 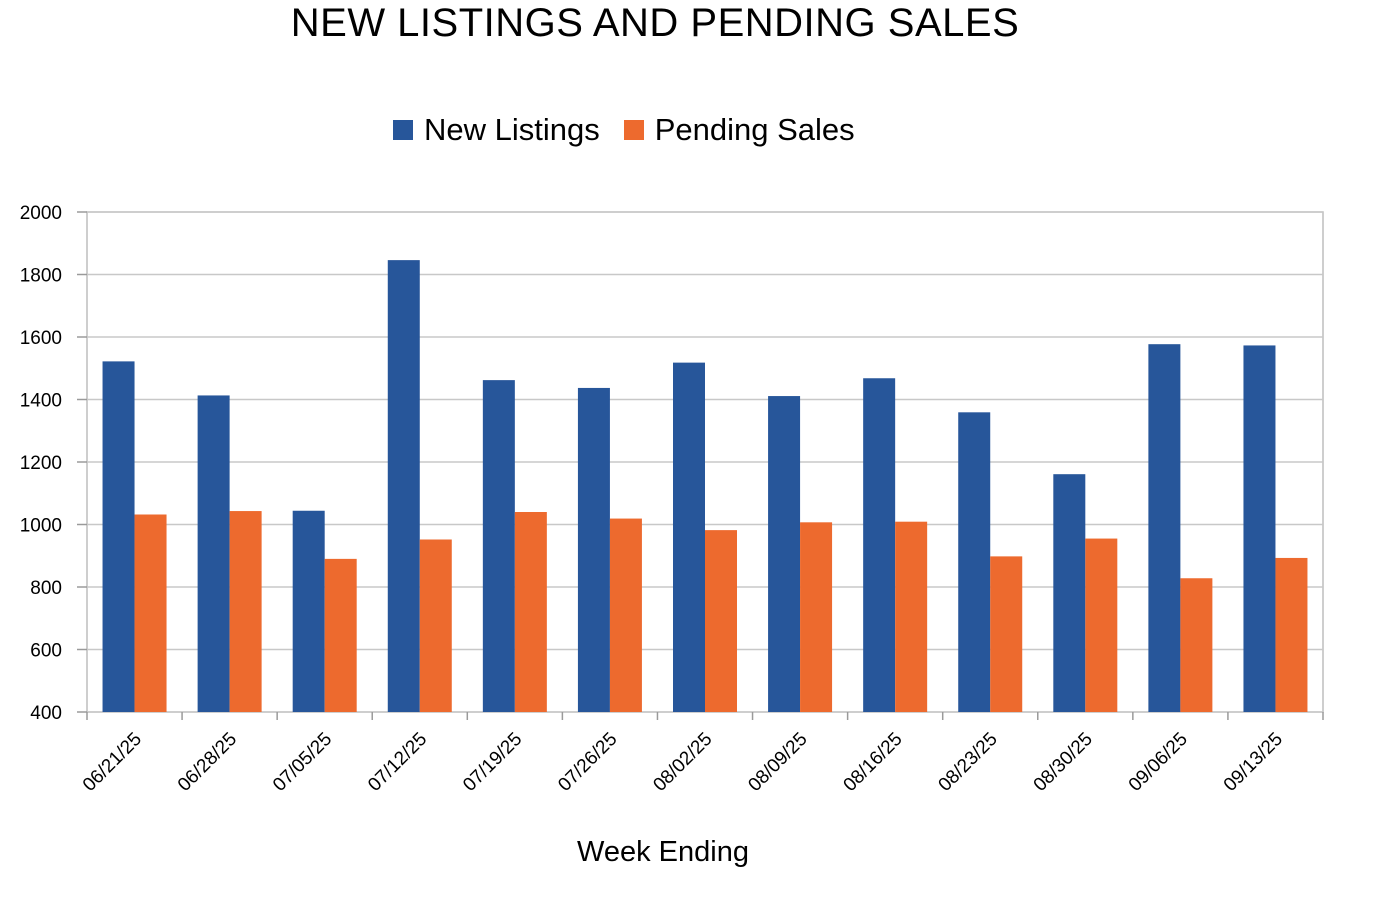 What do you see at coordinates (968, 762) in the screenshot?
I see `x-tick-label: 08/23/25` at bounding box center [968, 762].